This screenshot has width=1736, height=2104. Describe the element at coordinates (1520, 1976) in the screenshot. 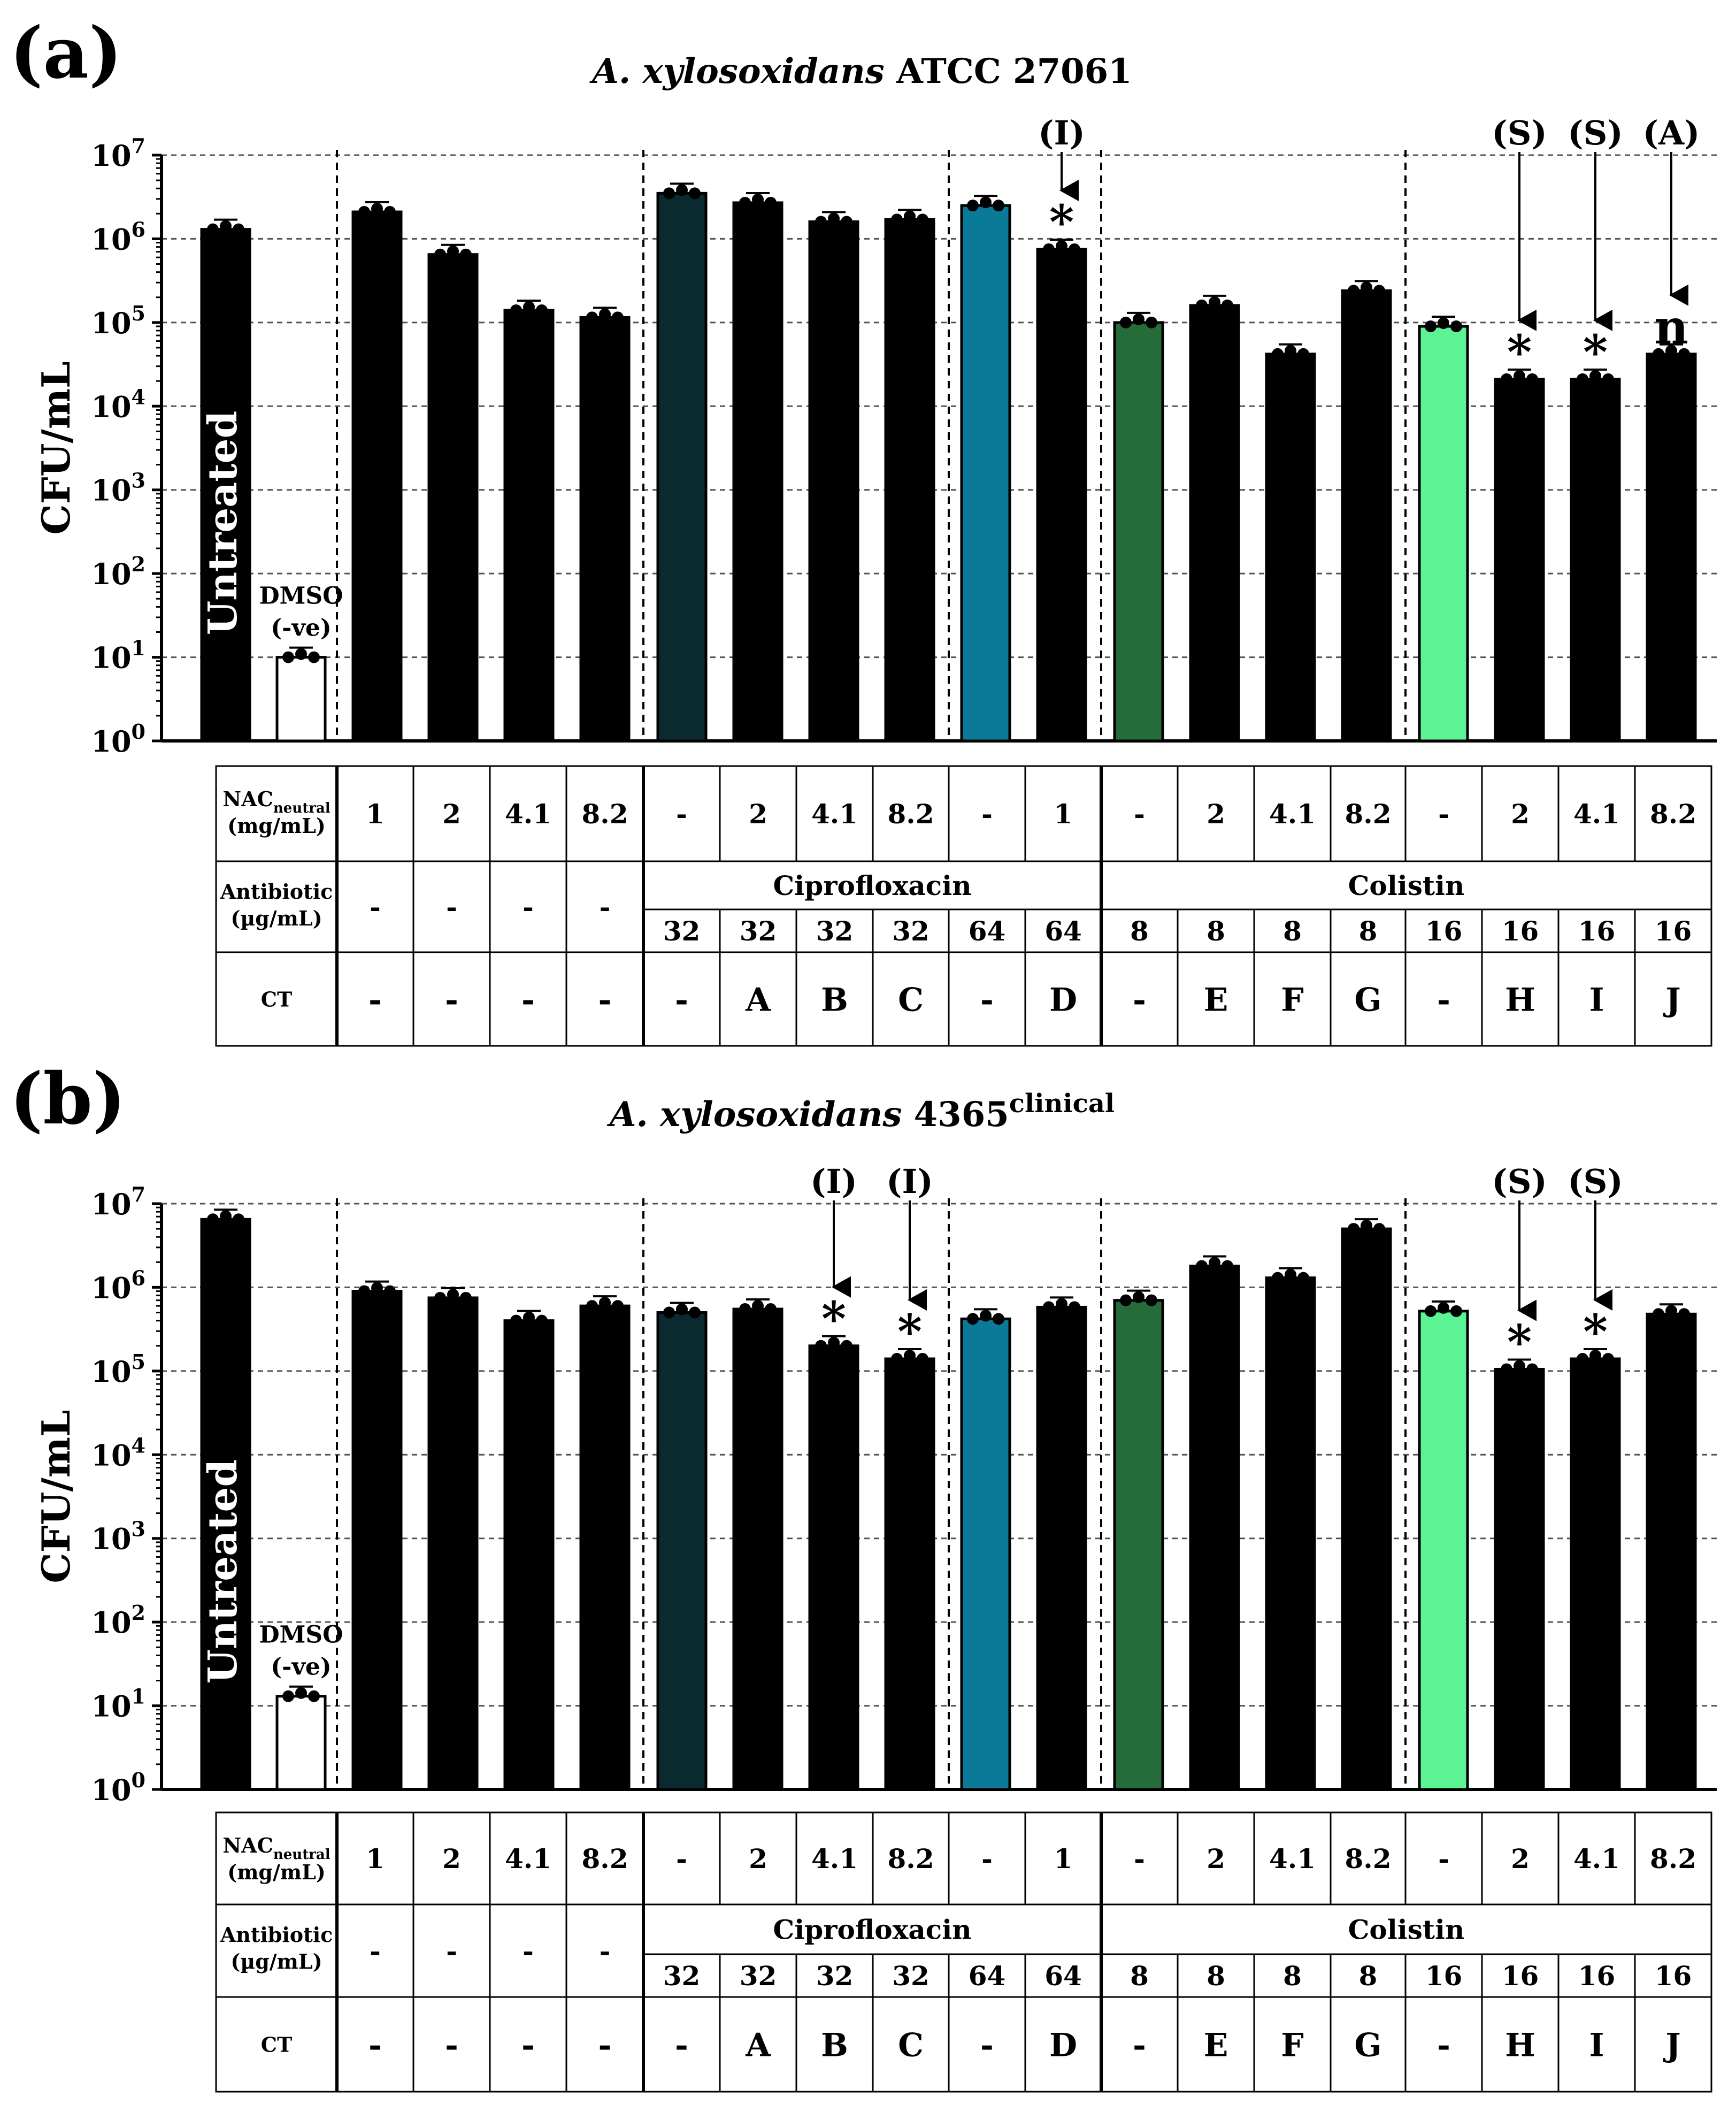

I see `cell-antibiotic: 16` at that location.